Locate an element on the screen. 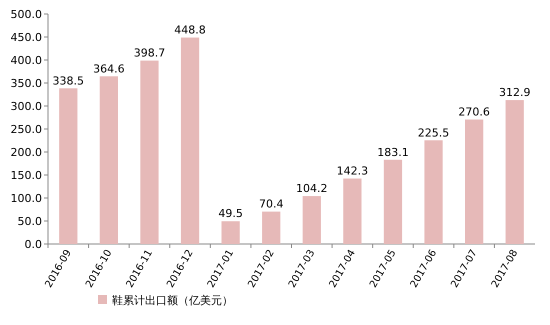  y-tick-label: 0.0 is located at coordinates (33, 244).